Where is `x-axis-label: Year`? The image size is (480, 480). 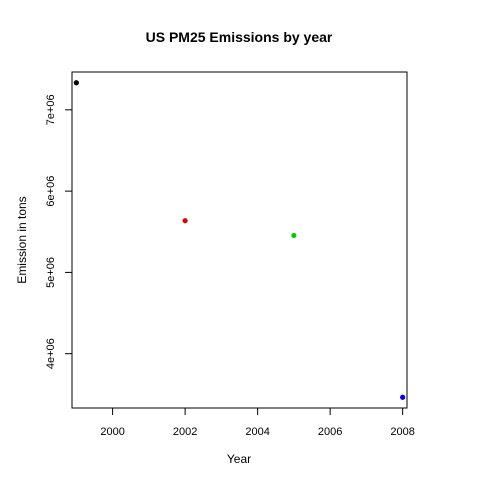
x-axis-label: Year is located at coordinates (239, 459).